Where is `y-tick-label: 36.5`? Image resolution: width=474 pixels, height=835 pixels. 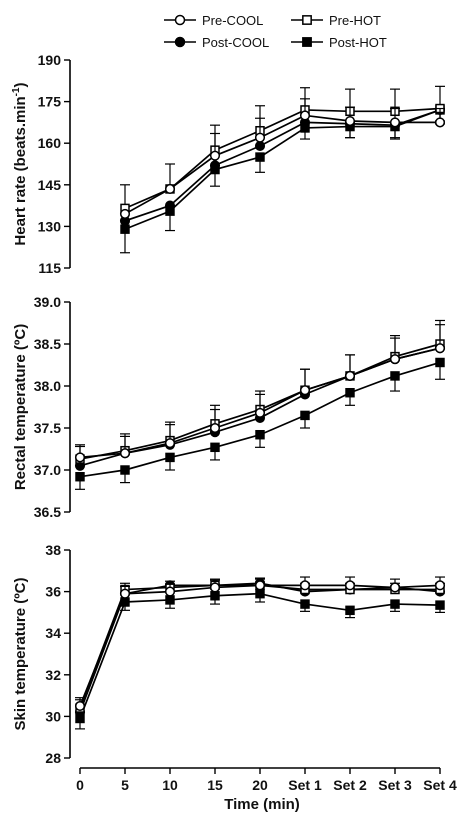
y-tick-label: 36.5 is located at coordinates (47, 512).